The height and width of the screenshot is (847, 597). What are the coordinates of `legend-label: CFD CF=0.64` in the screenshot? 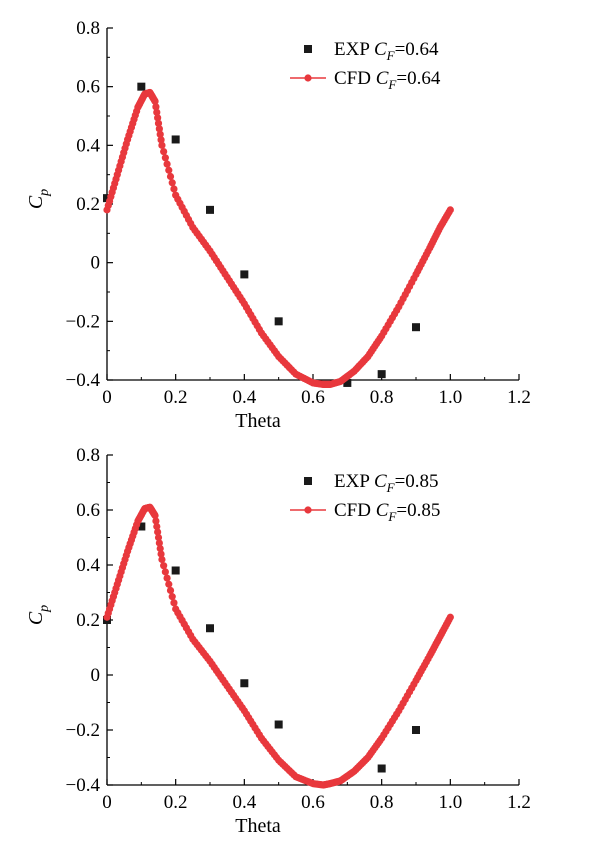 It's located at (387, 80).